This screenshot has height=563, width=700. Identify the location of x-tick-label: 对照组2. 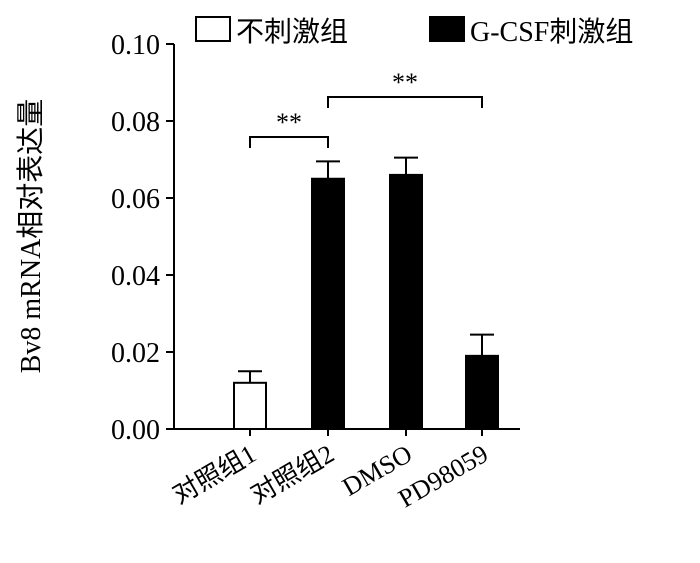
(292, 474).